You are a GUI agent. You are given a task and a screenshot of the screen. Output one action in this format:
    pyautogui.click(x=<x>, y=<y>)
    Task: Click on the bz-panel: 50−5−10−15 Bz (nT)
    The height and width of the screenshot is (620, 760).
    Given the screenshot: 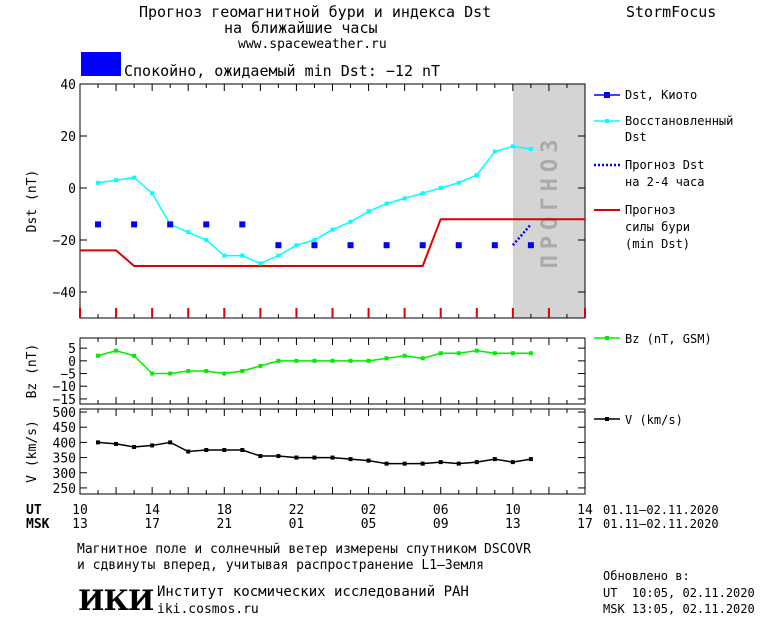 What is the action you would take?
    pyautogui.click(x=305, y=372)
    